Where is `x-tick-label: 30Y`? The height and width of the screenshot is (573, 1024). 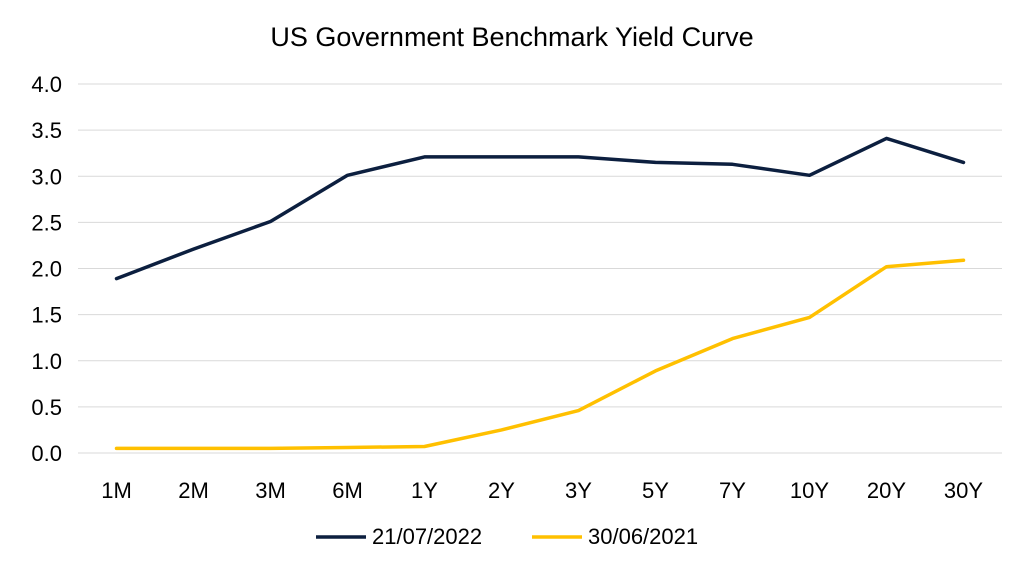 x-tick-label: 30Y is located at coordinates (963, 490).